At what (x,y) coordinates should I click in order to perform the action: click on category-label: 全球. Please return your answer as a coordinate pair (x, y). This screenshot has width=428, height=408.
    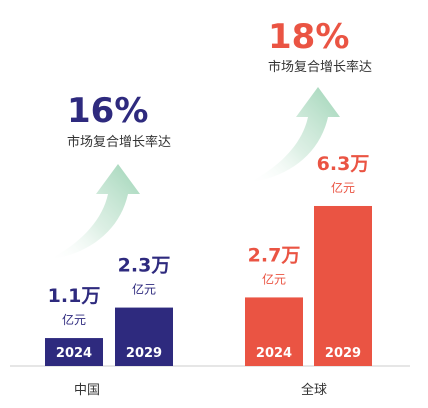
    Looking at the image, I should click on (314, 390).